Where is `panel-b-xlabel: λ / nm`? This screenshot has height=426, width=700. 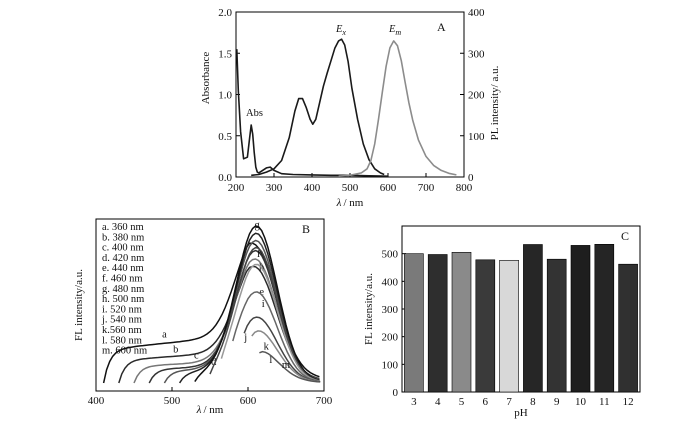 panel-b-xlabel: λ / nm is located at coordinates (210, 410).